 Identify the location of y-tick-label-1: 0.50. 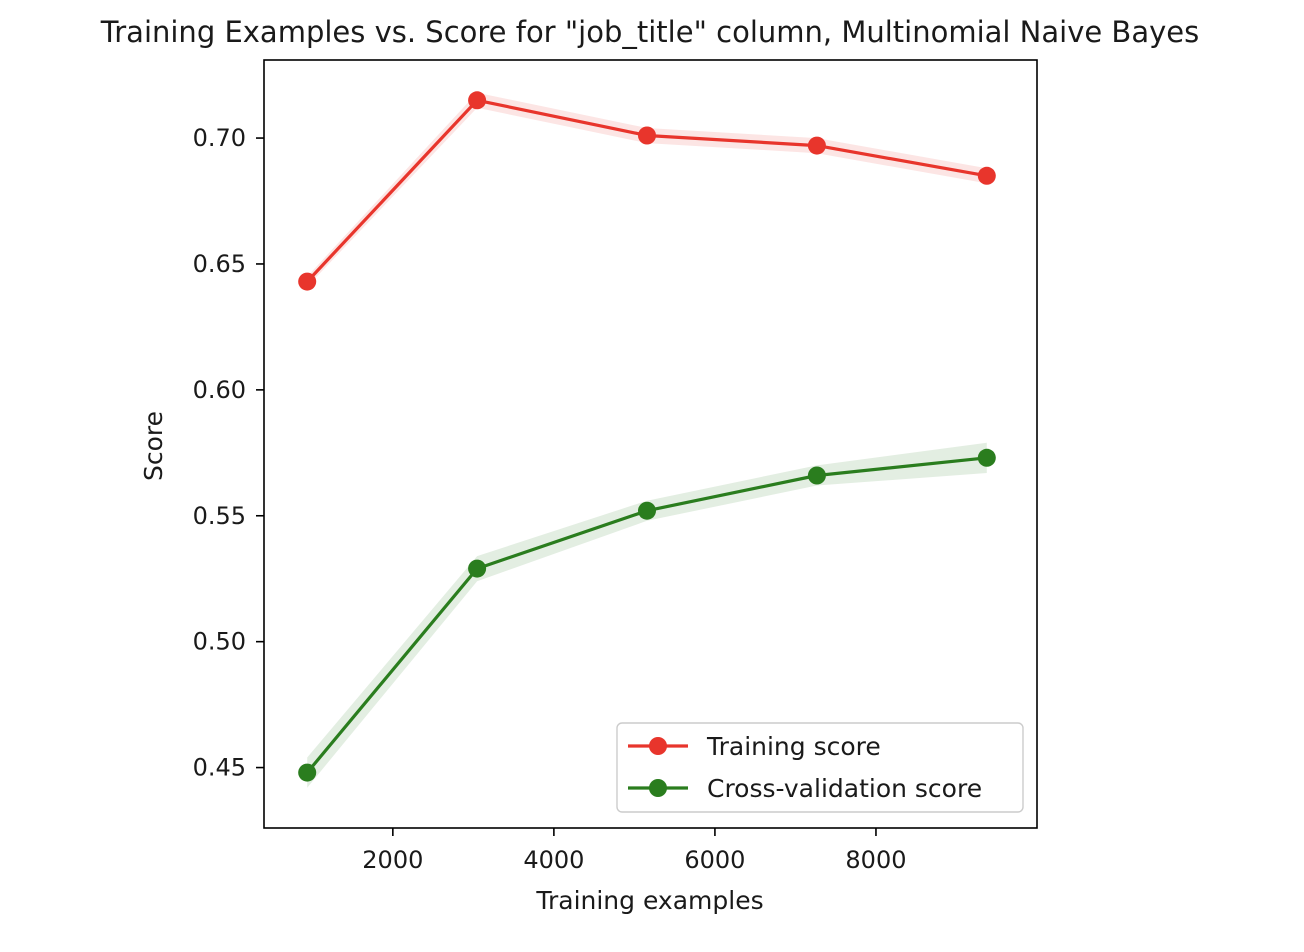
(219, 642).